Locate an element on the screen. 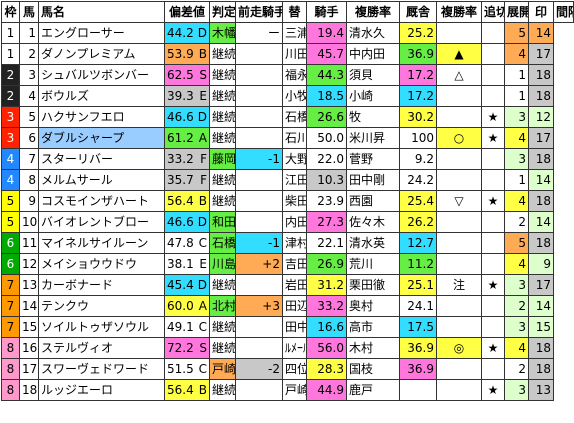  stable-name: 牧 is located at coordinates (373, 117).